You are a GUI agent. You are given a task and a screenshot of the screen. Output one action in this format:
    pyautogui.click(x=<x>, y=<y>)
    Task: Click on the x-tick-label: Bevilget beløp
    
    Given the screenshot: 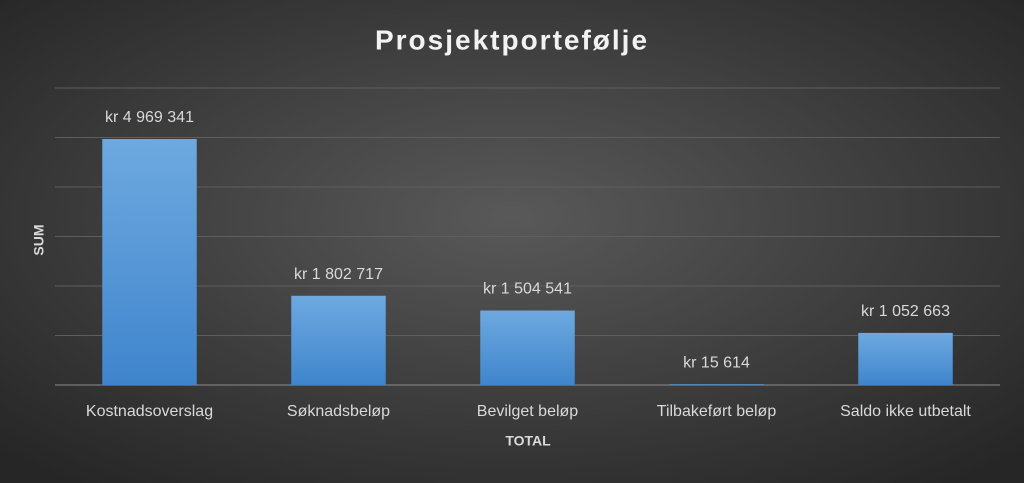 What is the action you would take?
    pyautogui.click(x=527, y=411)
    